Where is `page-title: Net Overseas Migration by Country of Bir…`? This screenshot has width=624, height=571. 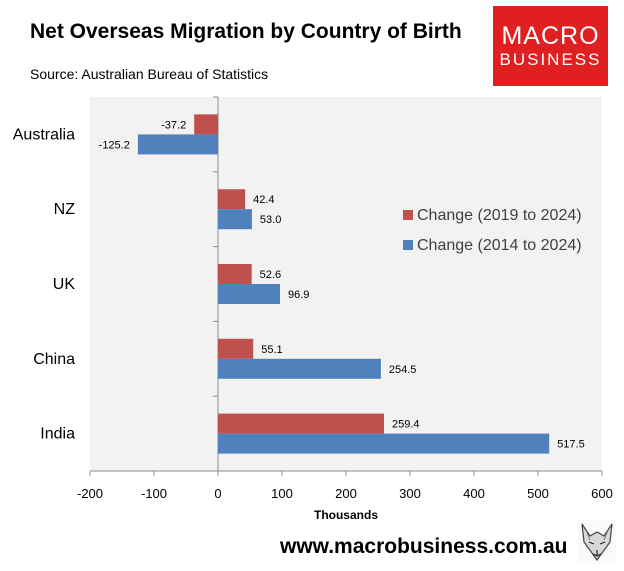
page-title: Net Overseas Migration by Country of Bir… is located at coordinates (246, 31).